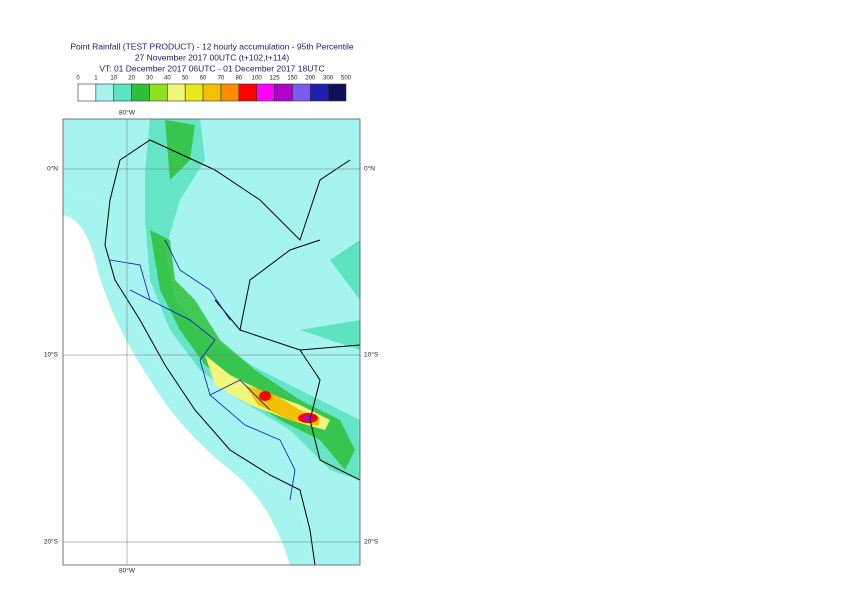  What do you see at coordinates (221, 79) in the screenshot?
I see `legend-tick-label: 70` at bounding box center [221, 79].